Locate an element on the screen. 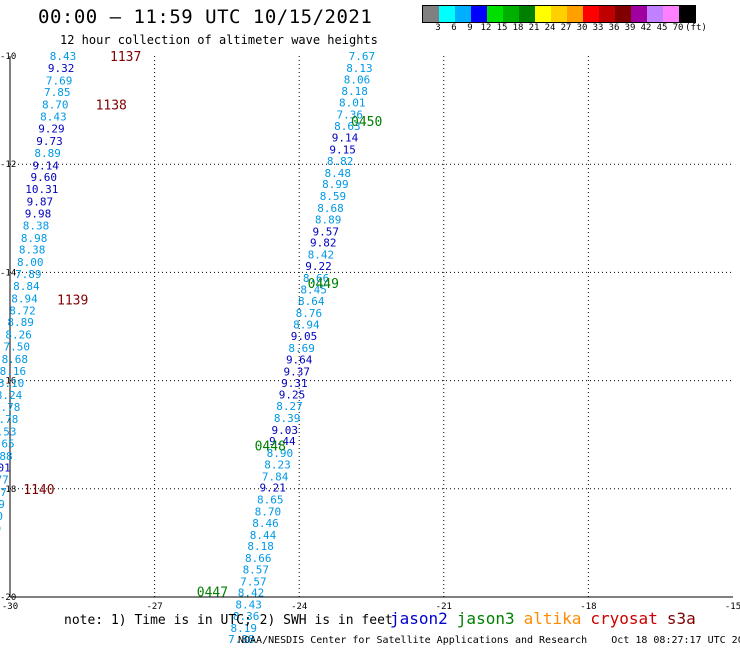 The width and height of the screenshot is (740, 650). wave-height-value: 8.82 is located at coordinates (340, 161).